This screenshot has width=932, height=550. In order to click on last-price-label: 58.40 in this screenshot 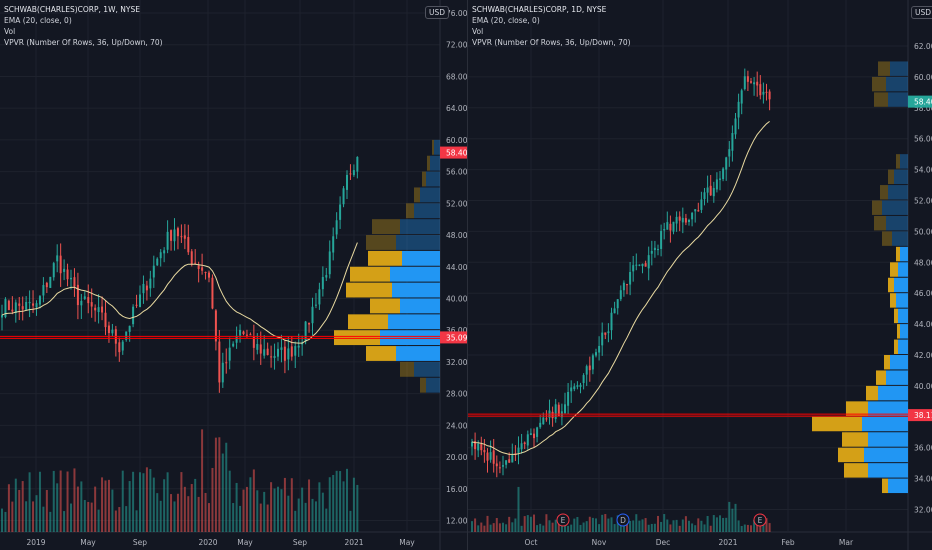, I will do `click(456, 153)`.